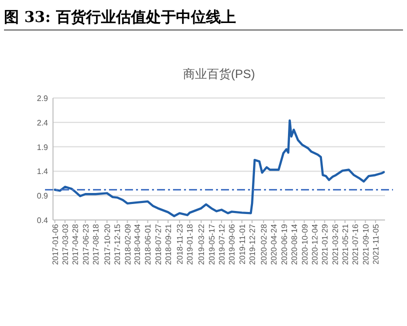 This screenshot has height=326, width=407. Describe the element at coordinates (222, 244) in the screenshot. I see `x-tick-label: 2019-07-12` at that location.